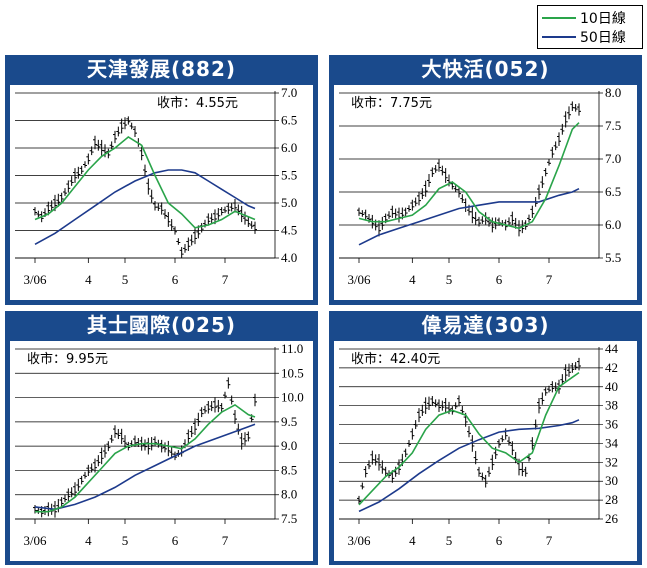 The width and height of the screenshot is (647, 568). I want to click on y-tick-label: 7.5, so click(289, 518).